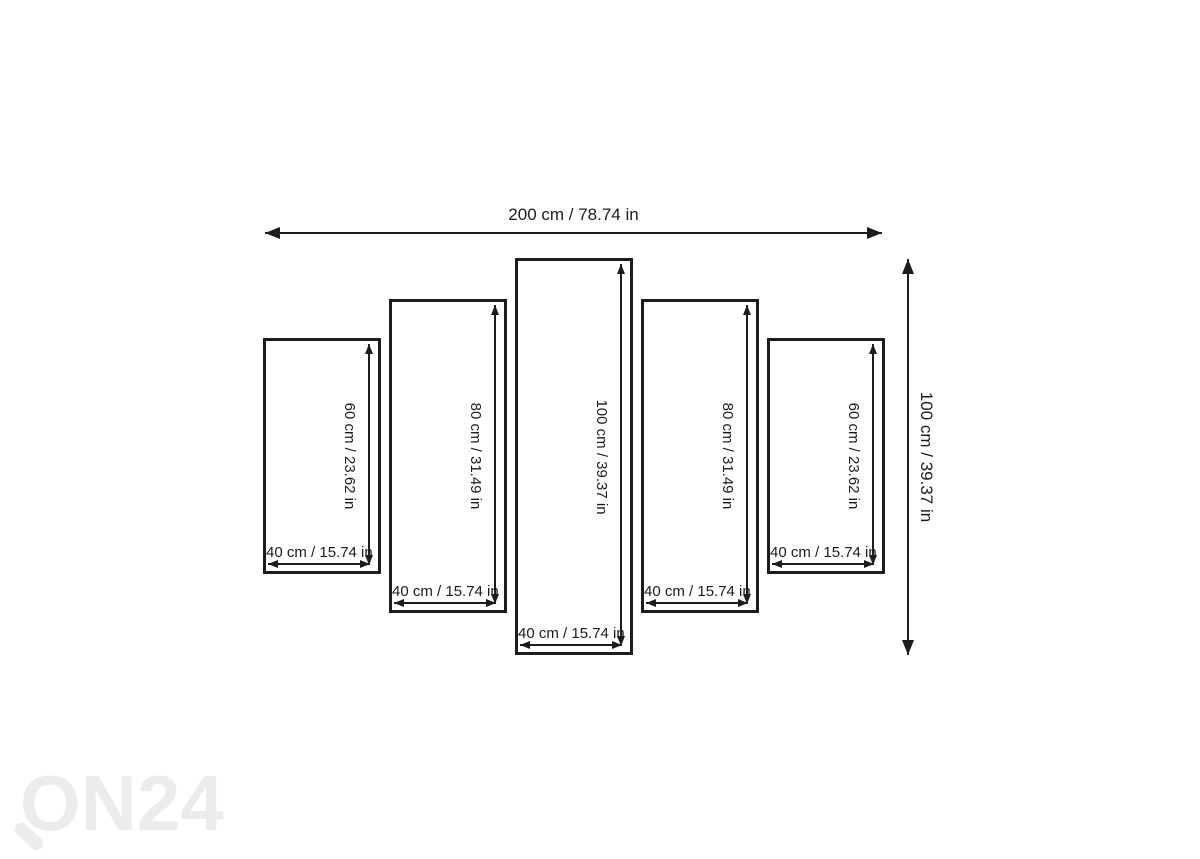 This screenshot has height=859, width=1200. What do you see at coordinates (853, 456) in the screenshot?
I see `panel-5-height-label: 60 cm / 23.62 in` at bounding box center [853, 456].